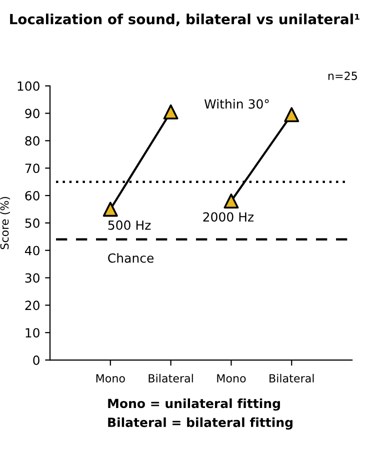 The width and height of the screenshot is (369, 452). Describe the element at coordinates (32, 251) in the screenshot. I see `y-tick-label: 40` at that location.